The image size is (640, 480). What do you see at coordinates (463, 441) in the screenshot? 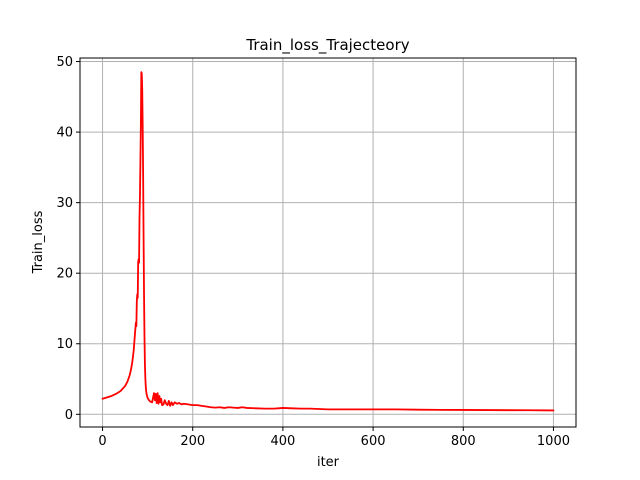
I see `x-tick-label: 800` at bounding box center [463, 441].